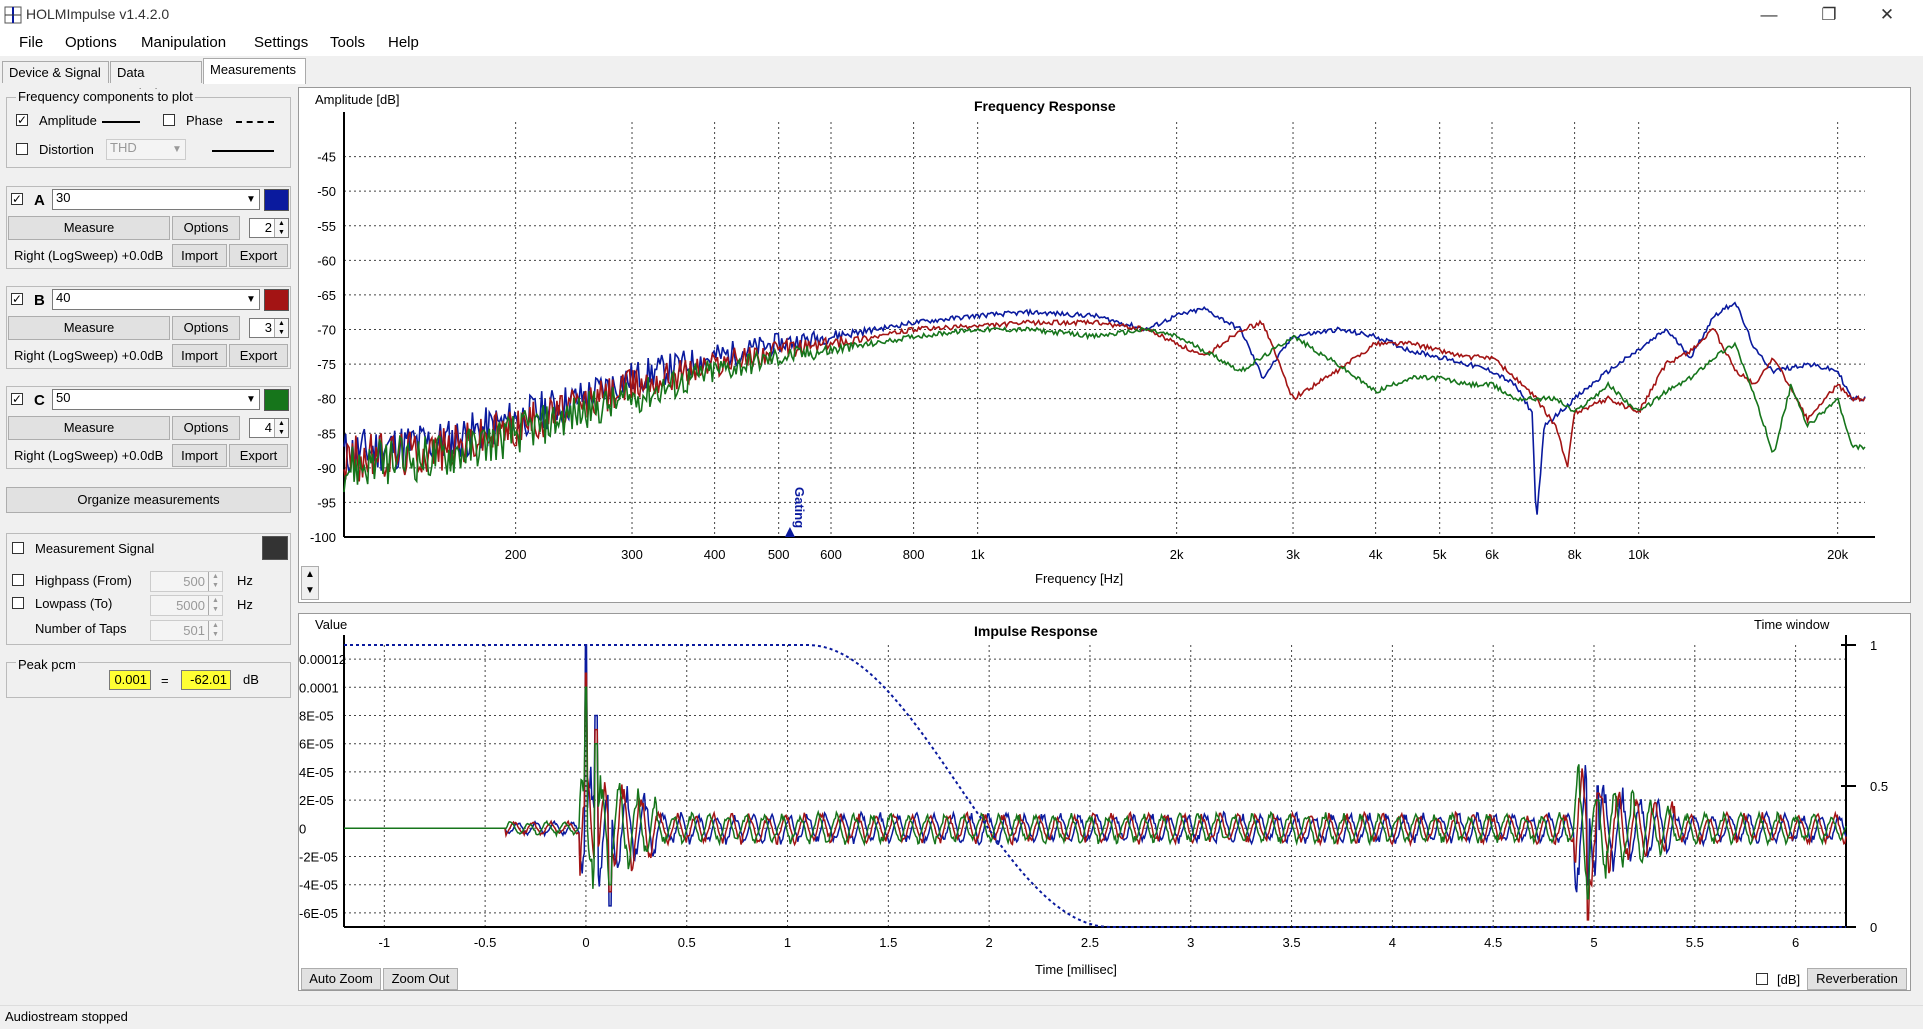 The height and width of the screenshot is (1029, 1923). I want to click on restore-button: ❐, so click(1829, 14).